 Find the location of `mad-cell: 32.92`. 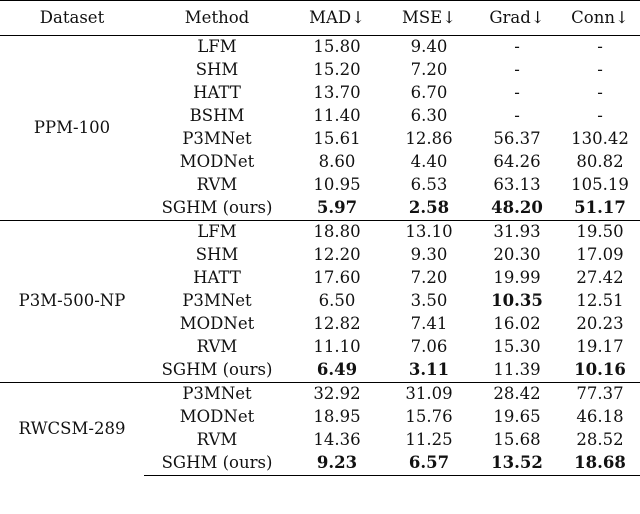

mad-cell: 32.92 is located at coordinates (337, 394).